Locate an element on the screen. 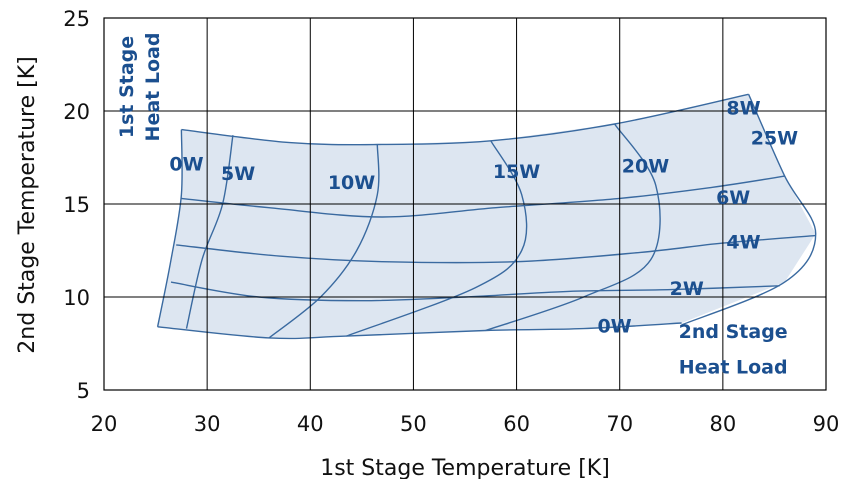 The height and width of the screenshot is (479, 849). x-tick-label: 30 is located at coordinates (207, 424).